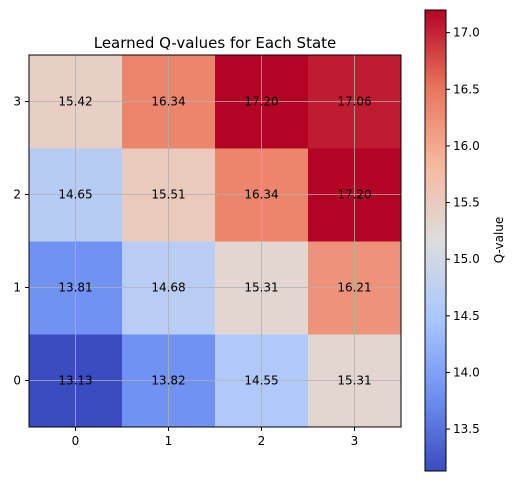 This screenshot has width=517, height=486. Describe the element at coordinates (435, 240) in the screenshot. I see `colorbar` at that location.